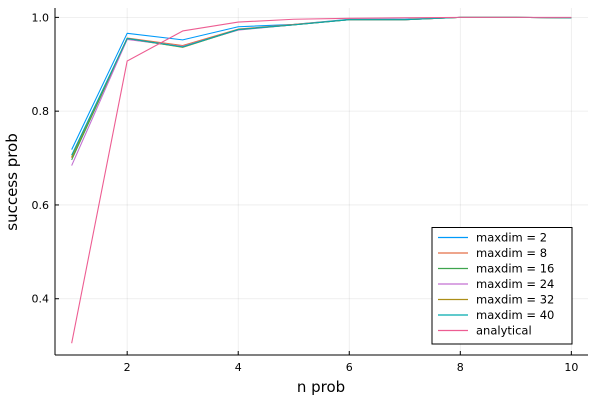  What do you see at coordinates (511, 238) in the screenshot?
I see `legend-label: maxdim = 2` at bounding box center [511, 238].